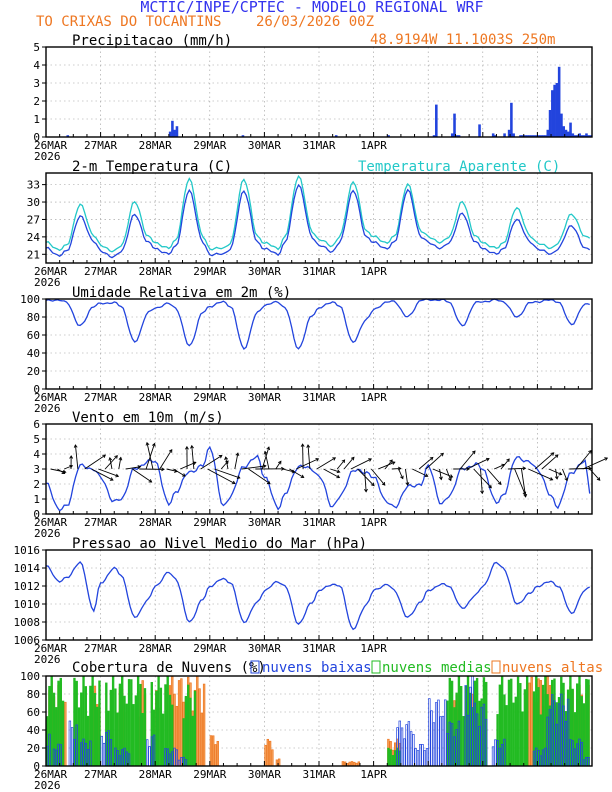 The height and width of the screenshot is (792, 612). I want to click on temp-lines, so click(318, 216).